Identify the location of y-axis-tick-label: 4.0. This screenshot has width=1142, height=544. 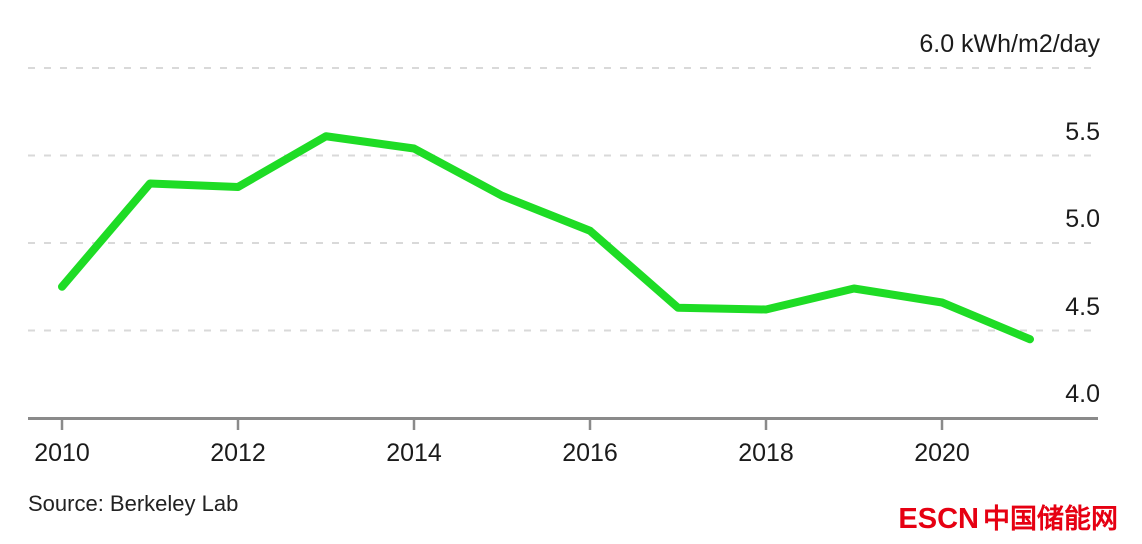
(1082, 394).